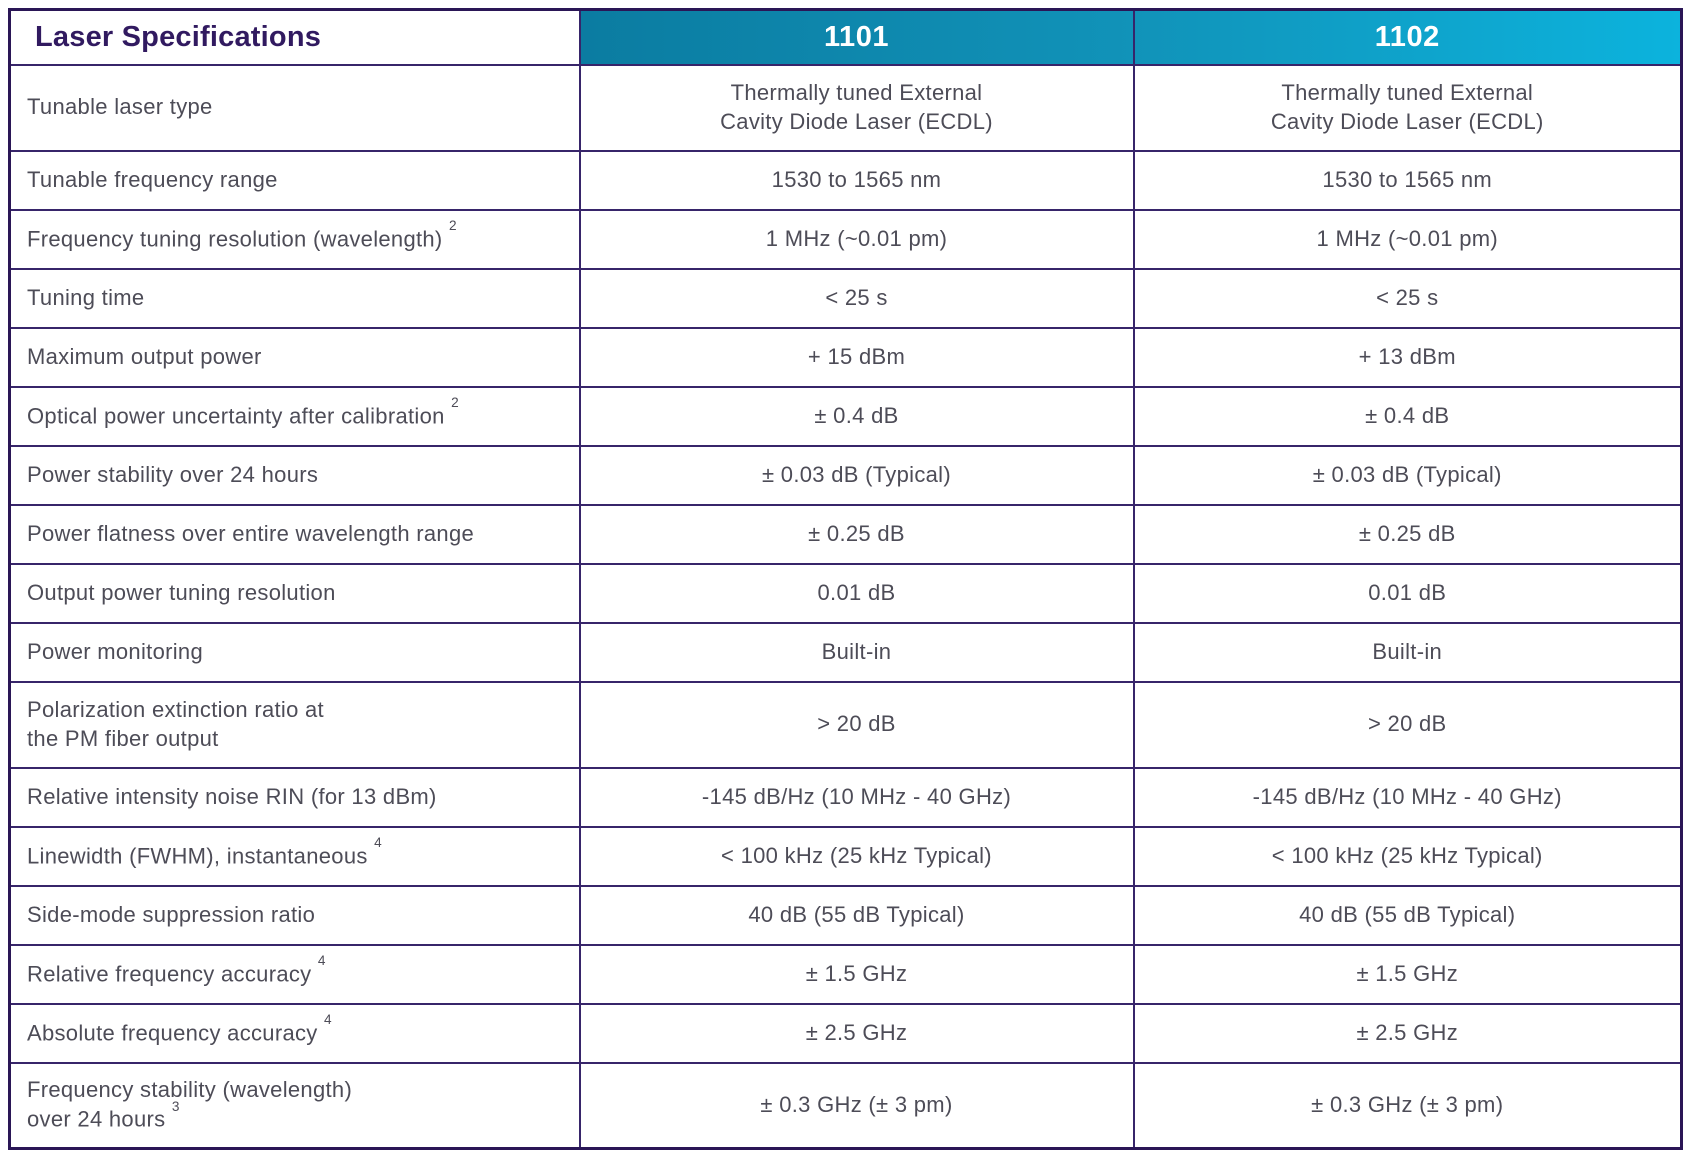 The width and height of the screenshot is (1688, 1160). What do you see at coordinates (294, 298) in the screenshot?
I see `spec-label: Tuning time` at bounding box center [294, 298].